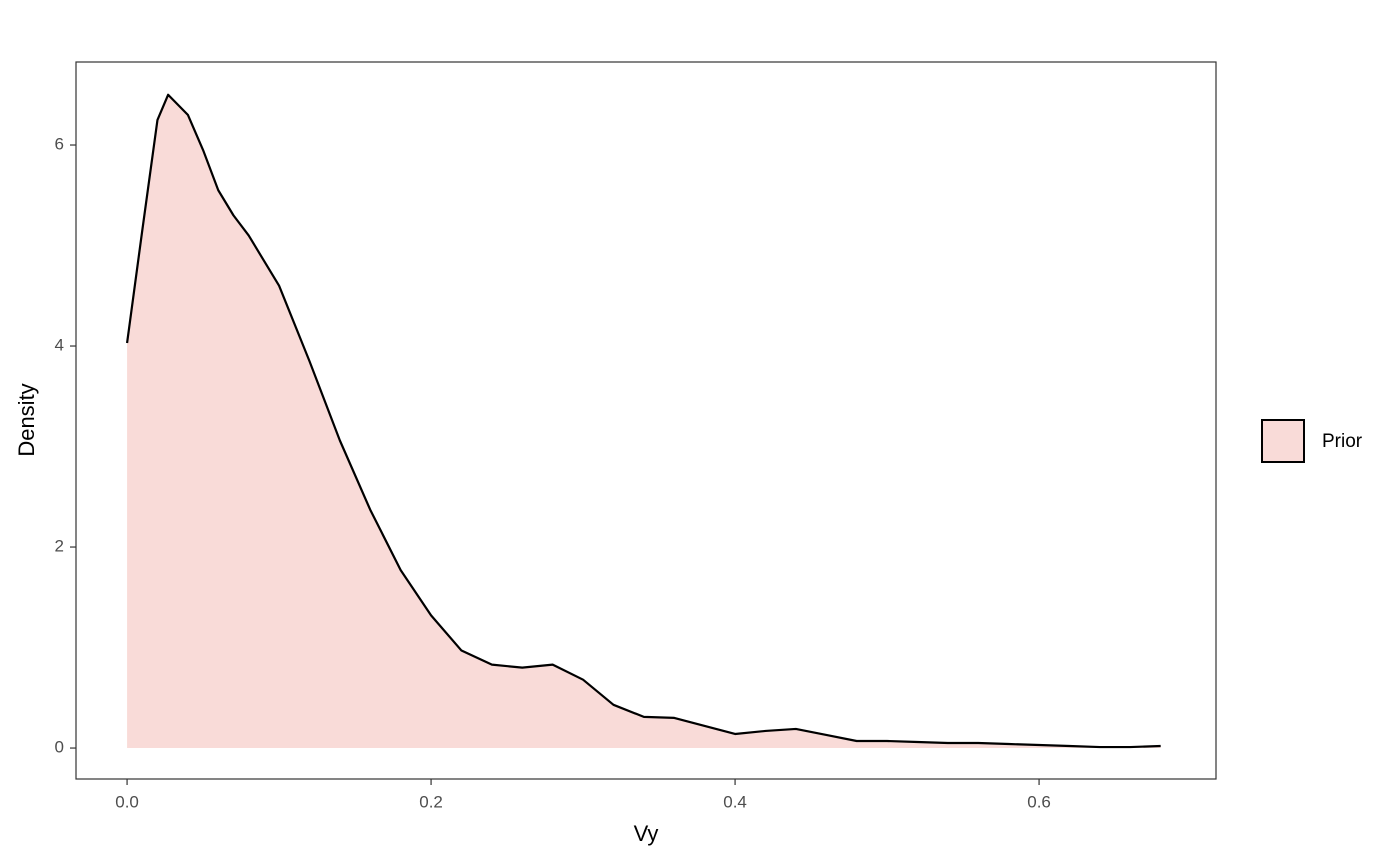 The image size is (1400, 865). What do you see at coordinates (26, 419) in the screenshot?
I see `y-axis-label: Density` at bounding box center [26, 419].